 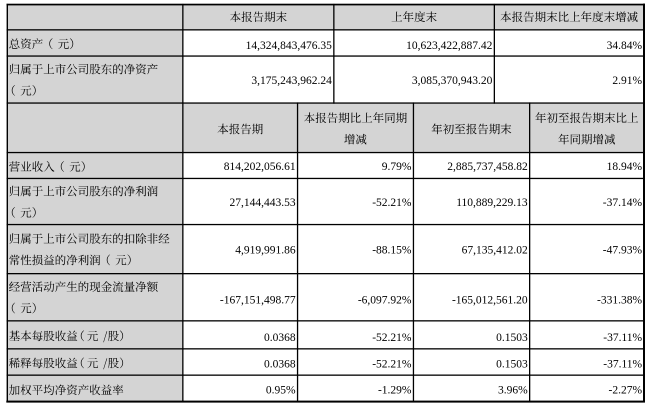 I want to click on svg-text: 3,085,370,943.20, so click(x=452, y=81).